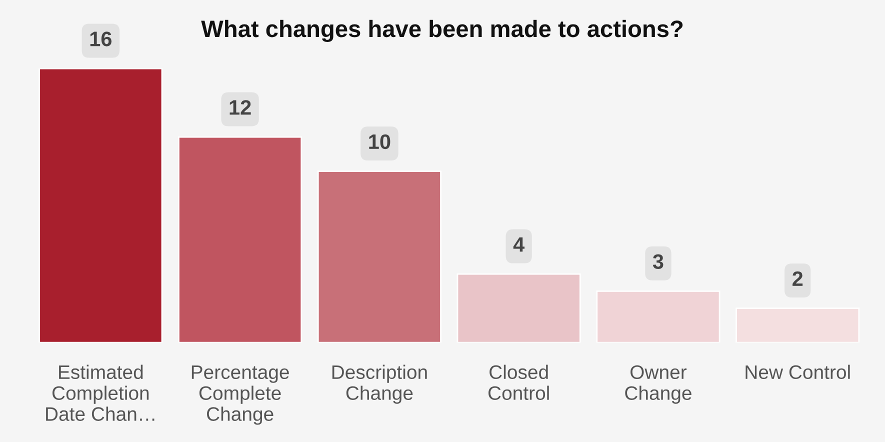 The height and width of the screenshot is (442, 885). What do you see at coordinates (240, 395) in the screenshot?
I see `x-tick-label: Percentage Complete Change` at bounding box center [240, 395].